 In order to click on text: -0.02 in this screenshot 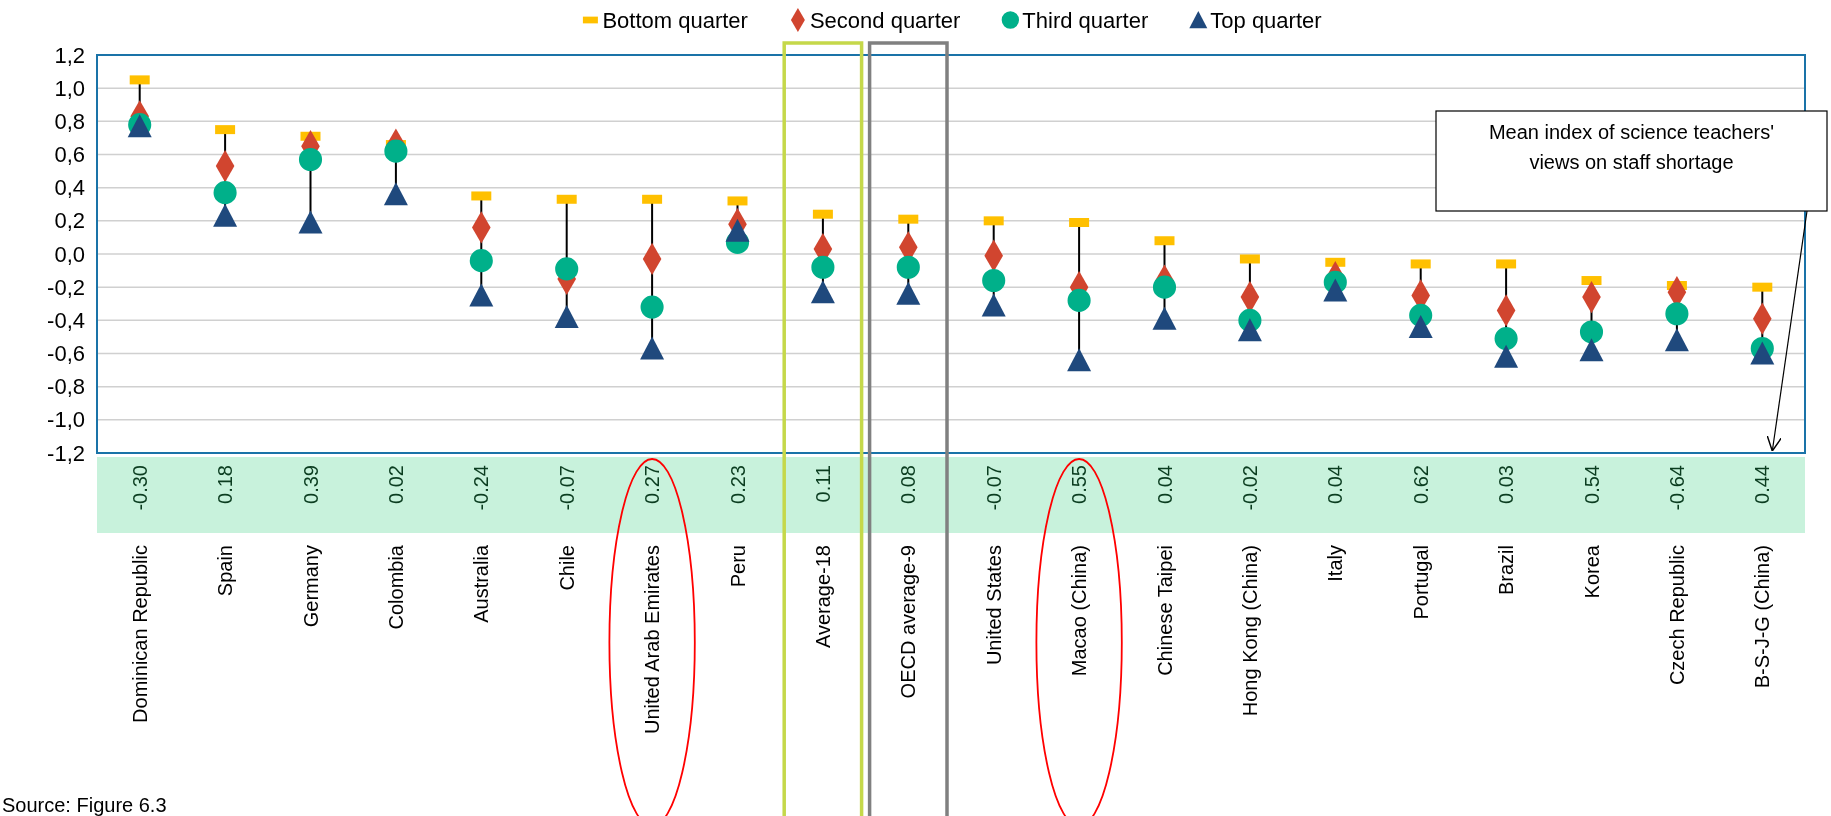, I will do `click(1249, 488)`.